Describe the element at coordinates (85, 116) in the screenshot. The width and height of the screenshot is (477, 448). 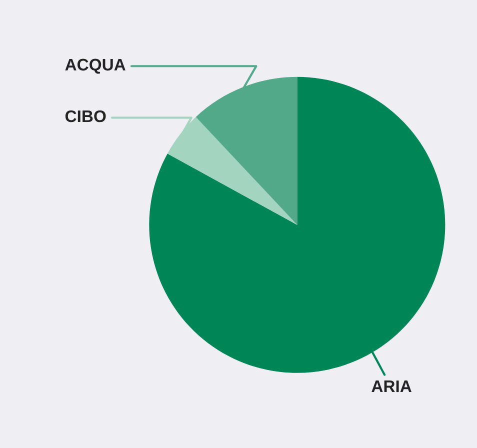
I see `slice-label: CIBO` at that location.